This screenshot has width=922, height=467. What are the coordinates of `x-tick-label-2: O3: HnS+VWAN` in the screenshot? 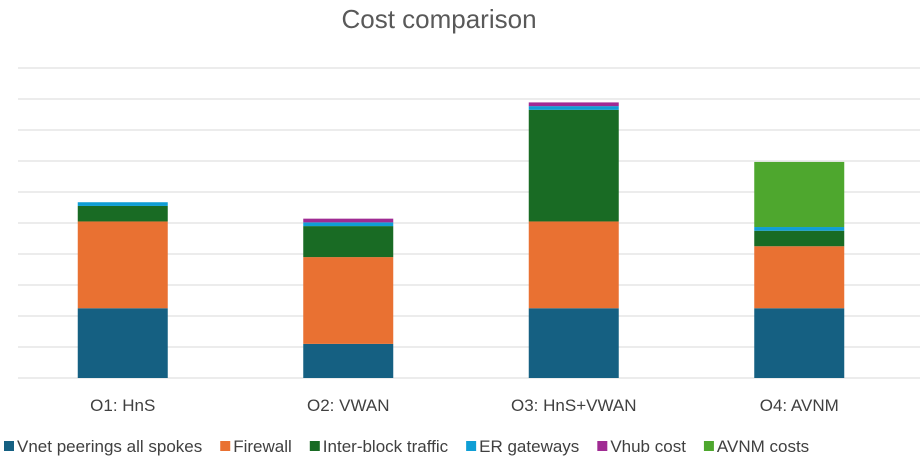 It's located at (574, 405).